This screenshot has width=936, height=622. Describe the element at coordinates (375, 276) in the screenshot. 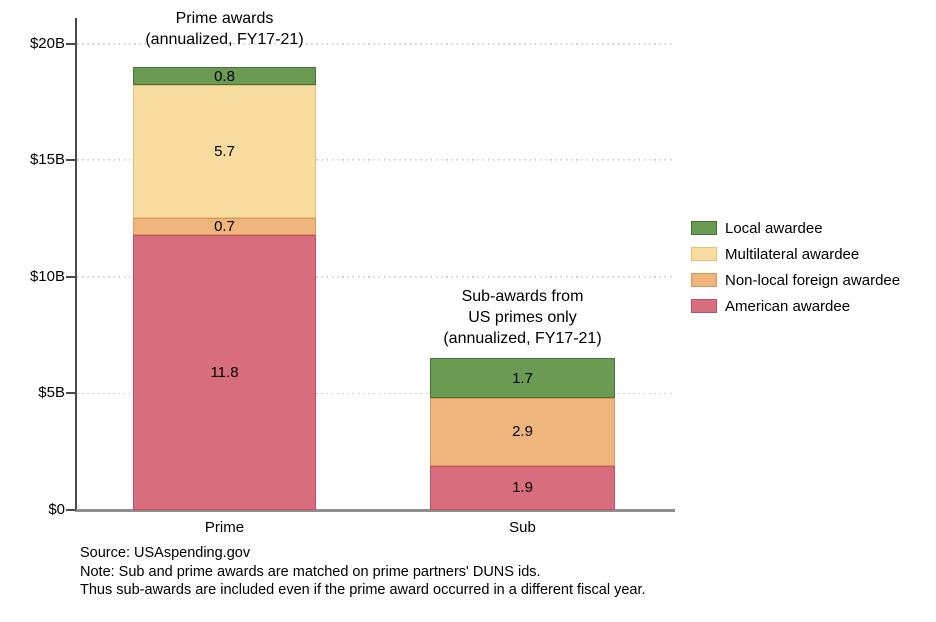

I see `gridline-10B` at that location.